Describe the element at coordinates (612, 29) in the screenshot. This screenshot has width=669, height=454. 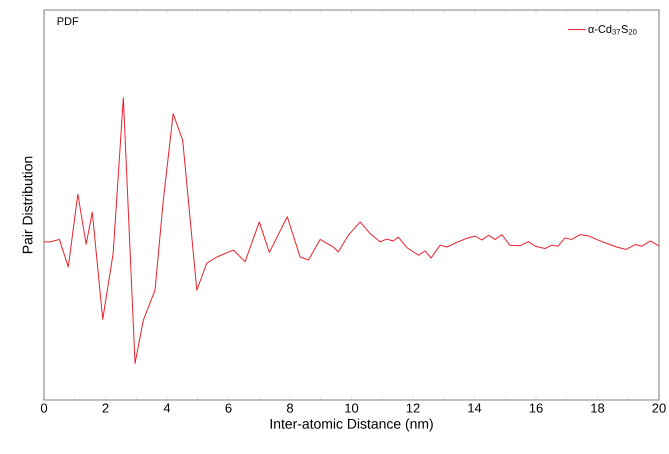
I see `legend-label: α-Cd$_{37}$S$_{20}$` at that location.